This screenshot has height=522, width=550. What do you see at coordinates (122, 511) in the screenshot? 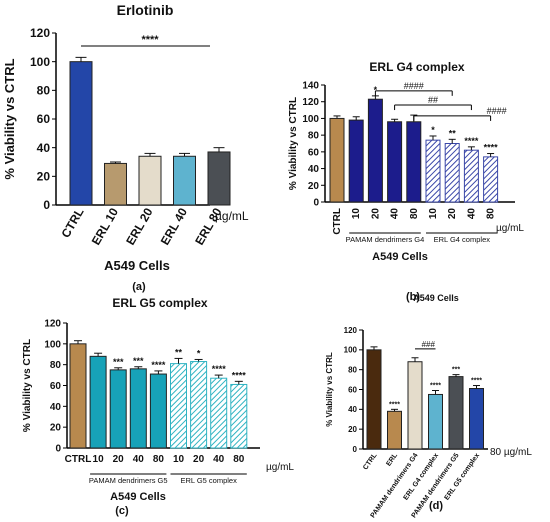
I see `panel-label: (c)` at bounding box center [122, 511].